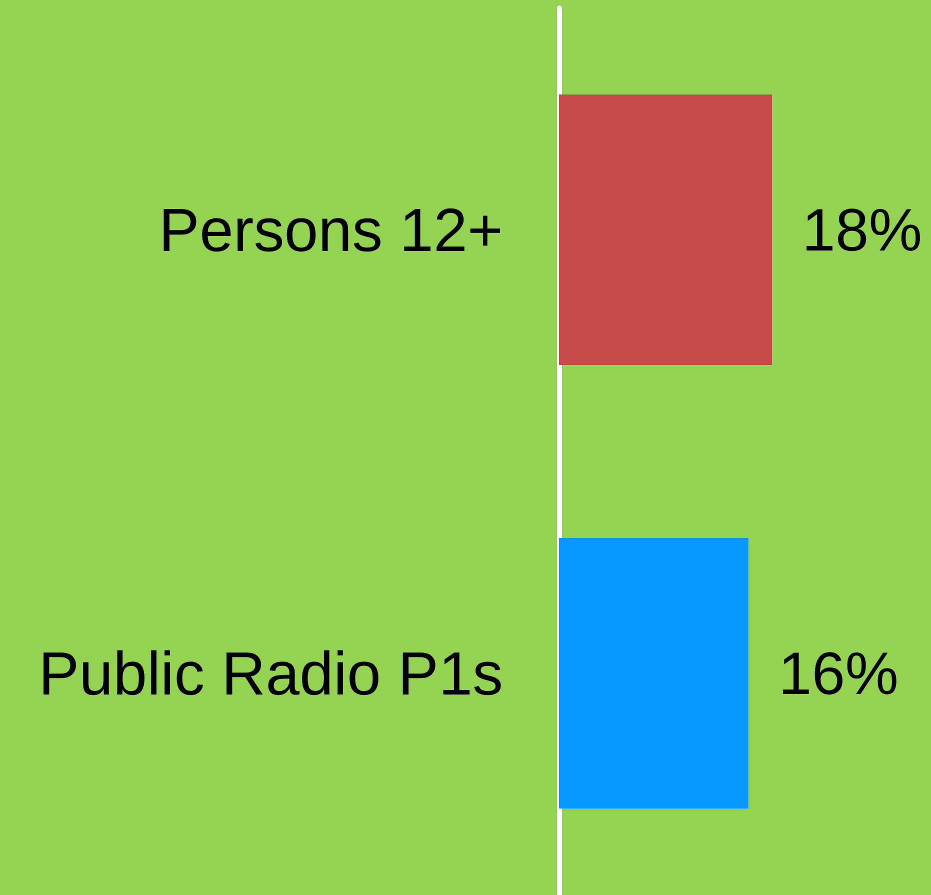  Describe the element at coordinates (330, 230) in the screenshot. I see `y-tick-label: Persons 12+` at that location.